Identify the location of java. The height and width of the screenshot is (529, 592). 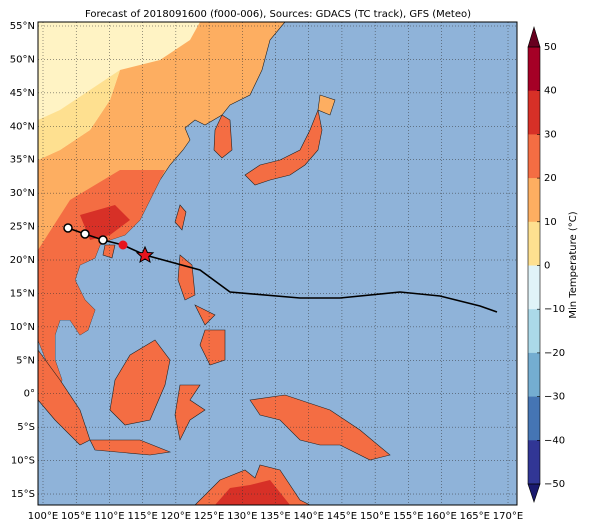
(130, 447).